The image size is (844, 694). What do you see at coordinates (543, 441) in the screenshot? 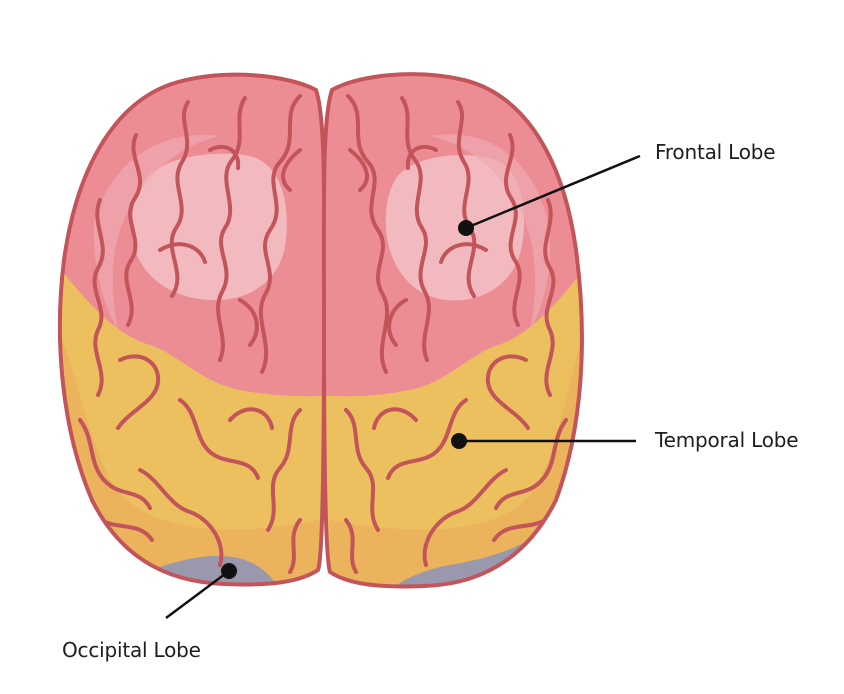
I see `pointer-temporal` at bounding box center [543, 441].